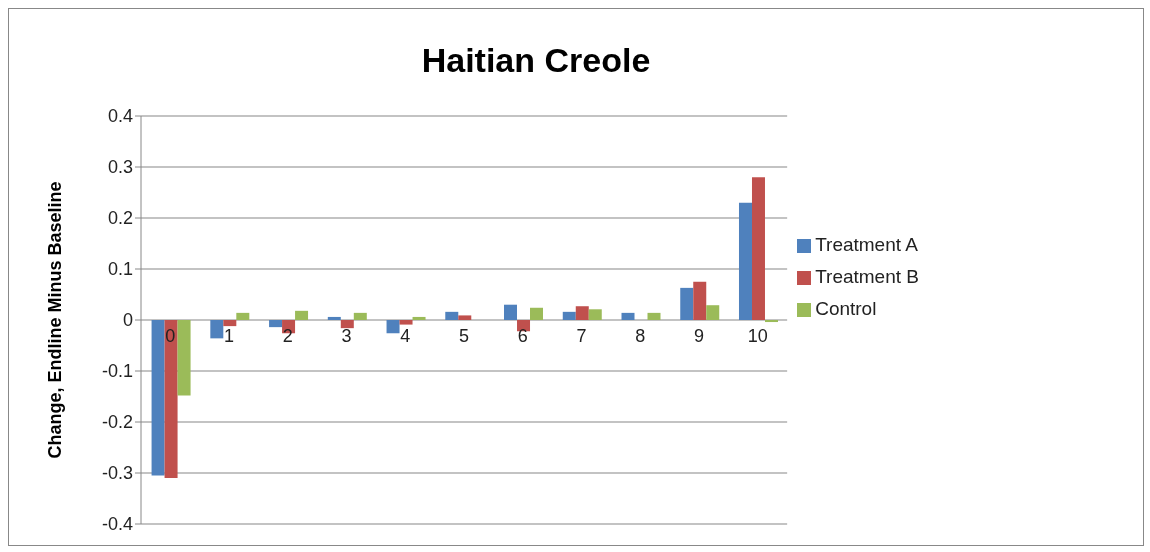 This screenshot has width=1150, height=552. What do you see at coordinates (120, 116) in the screenshot?
I see `y-tick-label: 0.4` at bounding box center [120, 116].